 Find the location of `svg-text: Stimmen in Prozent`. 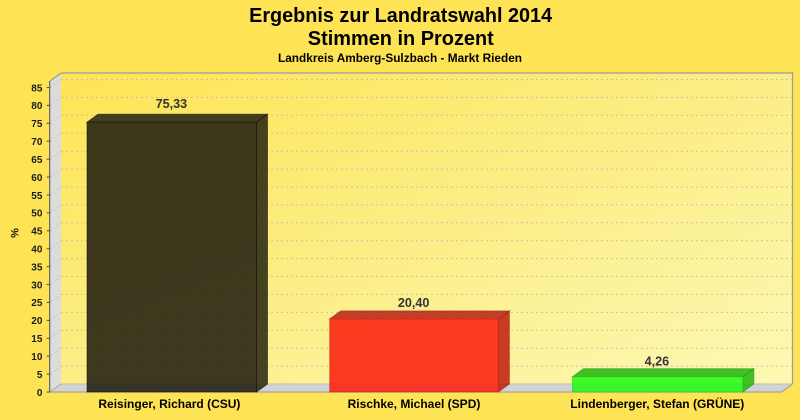

svg-text: Stimmen in Prozent is located at coordinates (401, 38).